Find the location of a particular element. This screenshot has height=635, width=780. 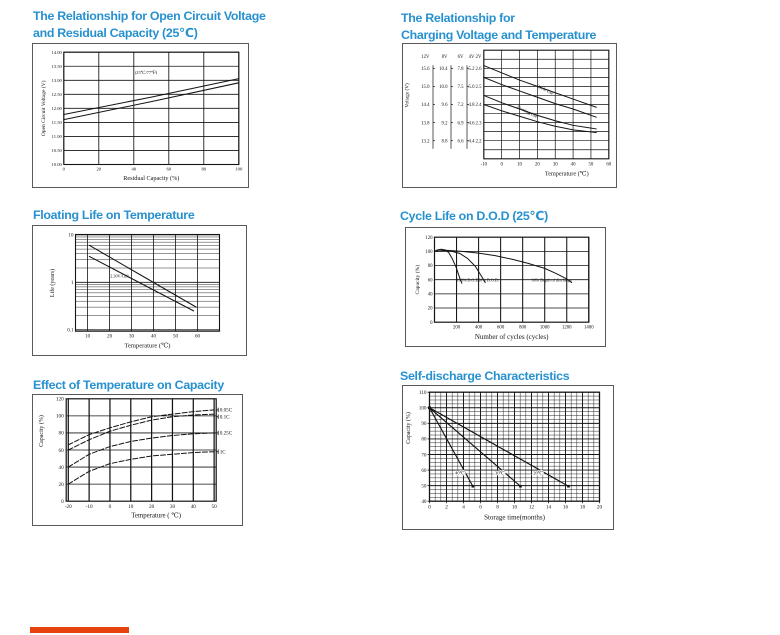

scale-value: 4.8 is located at coordinates (472, 105).